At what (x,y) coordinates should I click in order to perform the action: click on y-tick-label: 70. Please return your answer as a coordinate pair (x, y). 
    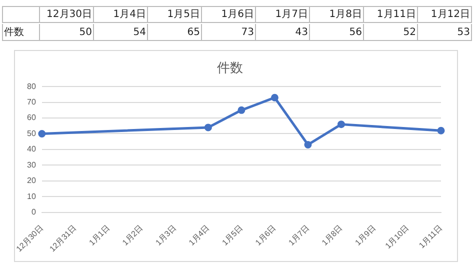
    Looking at the image, I should click on (31, 102).